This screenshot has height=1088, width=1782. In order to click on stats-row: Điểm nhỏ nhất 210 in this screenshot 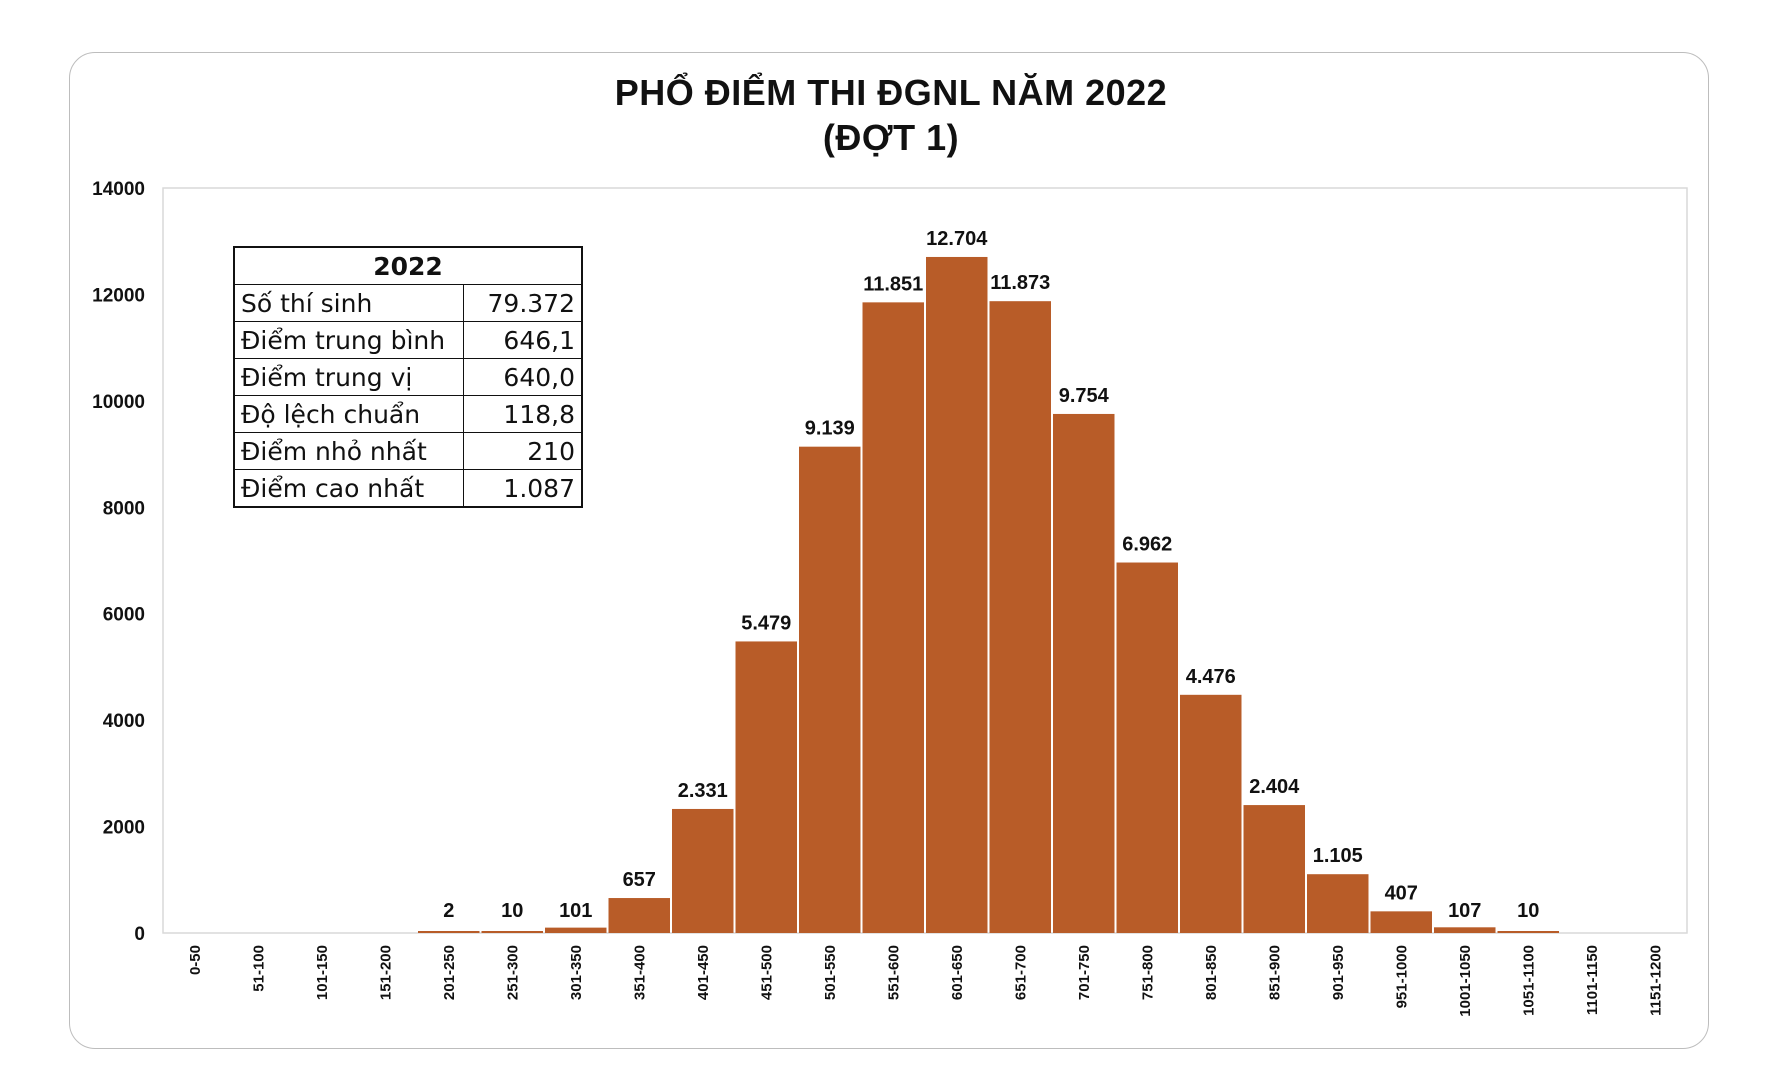, I will do `click(408, 451)`.